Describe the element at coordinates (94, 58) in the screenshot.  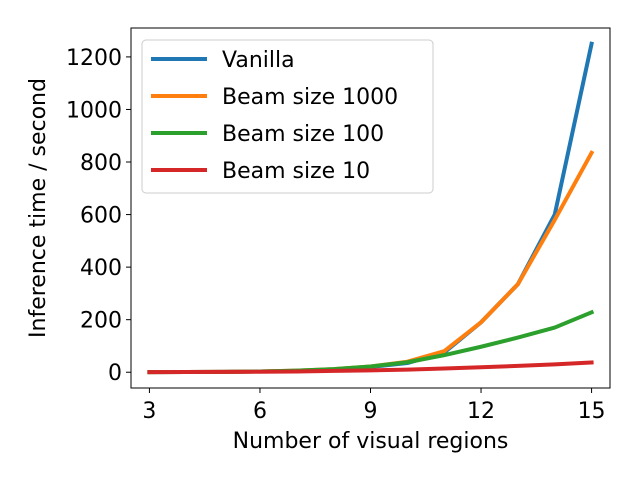
I see `y-tick-label: 1200` at that location.